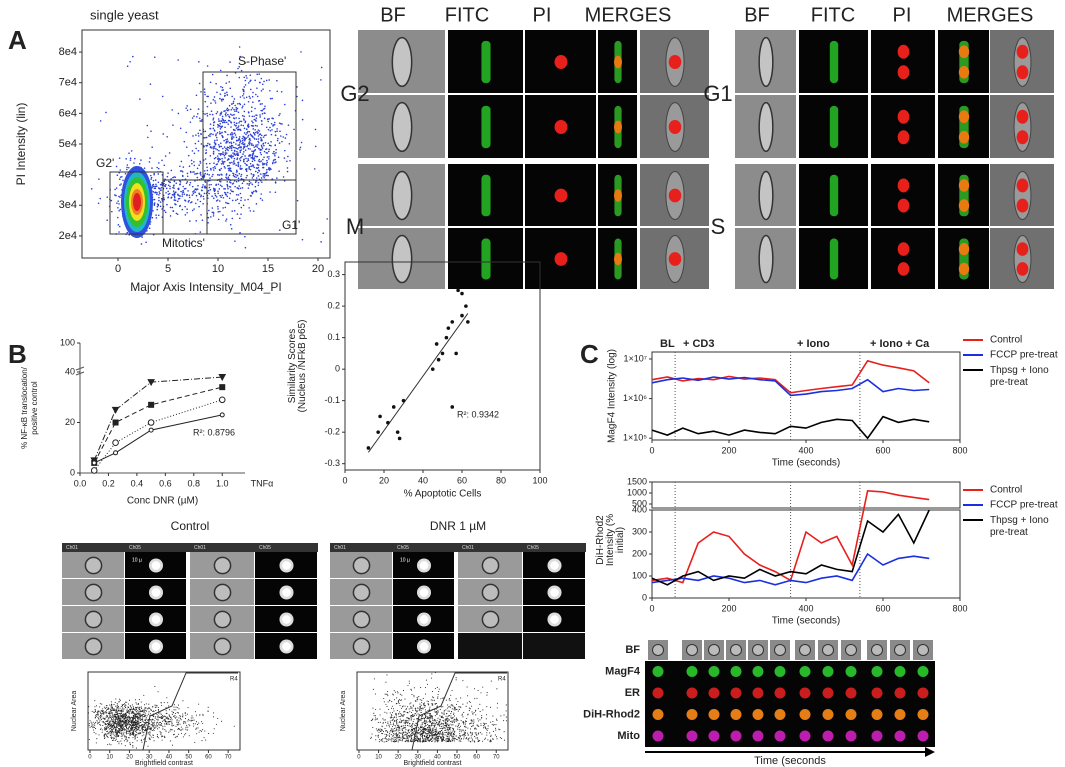  Describe the element at coordinates (501, 480) in the screenshot. I see `x-tick-label: 80` at that location.